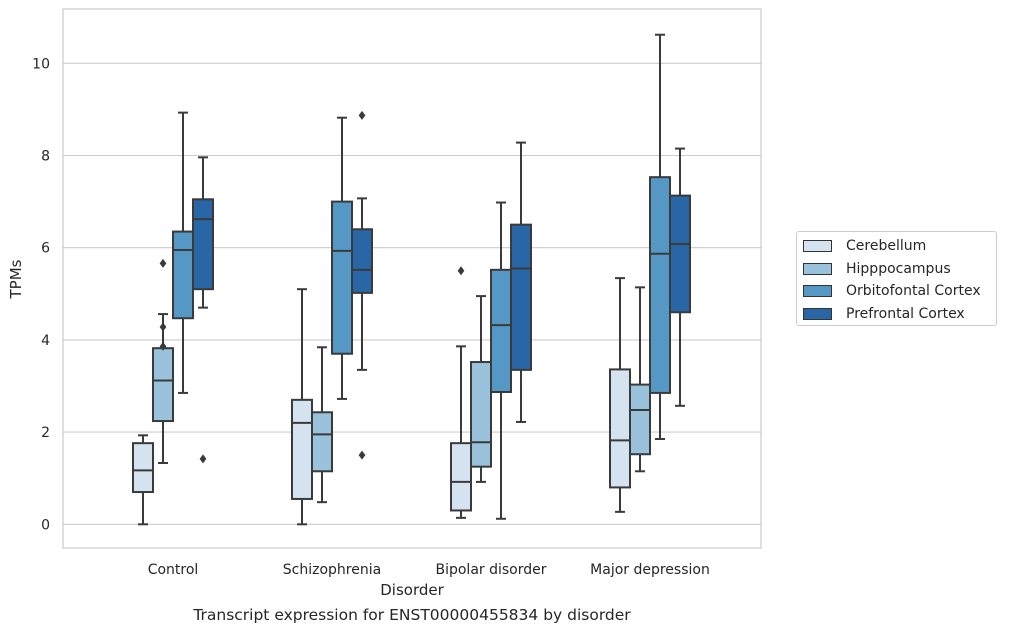 Image resolution: width=1009 pixels, height=634 pixels. What do you see at coordinates (45, 249) in the screenshot?
I see `y-tick-label: 6` at bounding box center [45, 249].